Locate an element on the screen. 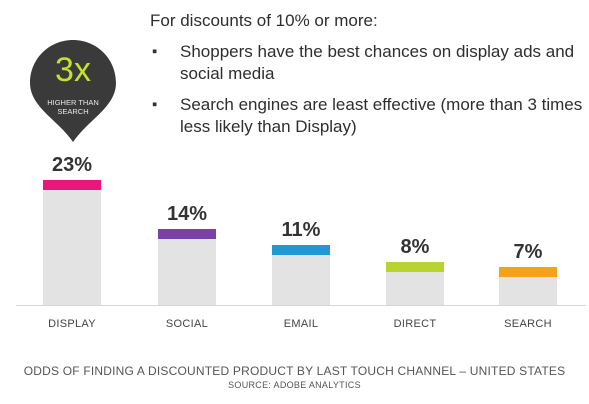 Image resolution: width=589 pixels, height=404 pixels. category-tick-label: SOCIAL is located at coordinates (187, 324).